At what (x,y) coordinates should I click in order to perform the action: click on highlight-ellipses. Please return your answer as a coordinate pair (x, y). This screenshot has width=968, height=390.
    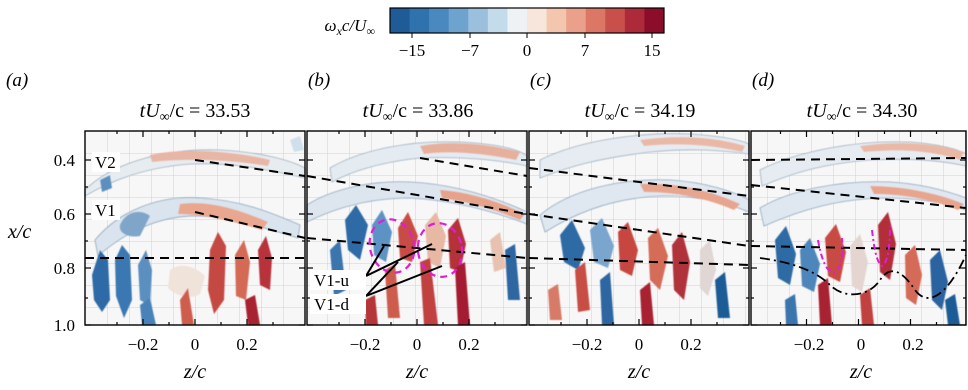
    Looking at the image, I should click on (416, 248).